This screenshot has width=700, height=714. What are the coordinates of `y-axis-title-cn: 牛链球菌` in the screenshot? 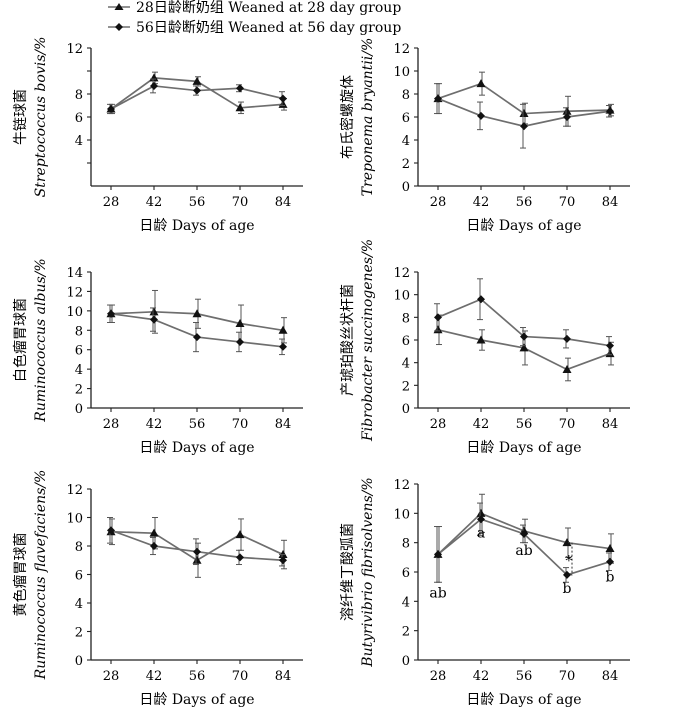 It's located at (21, 117).